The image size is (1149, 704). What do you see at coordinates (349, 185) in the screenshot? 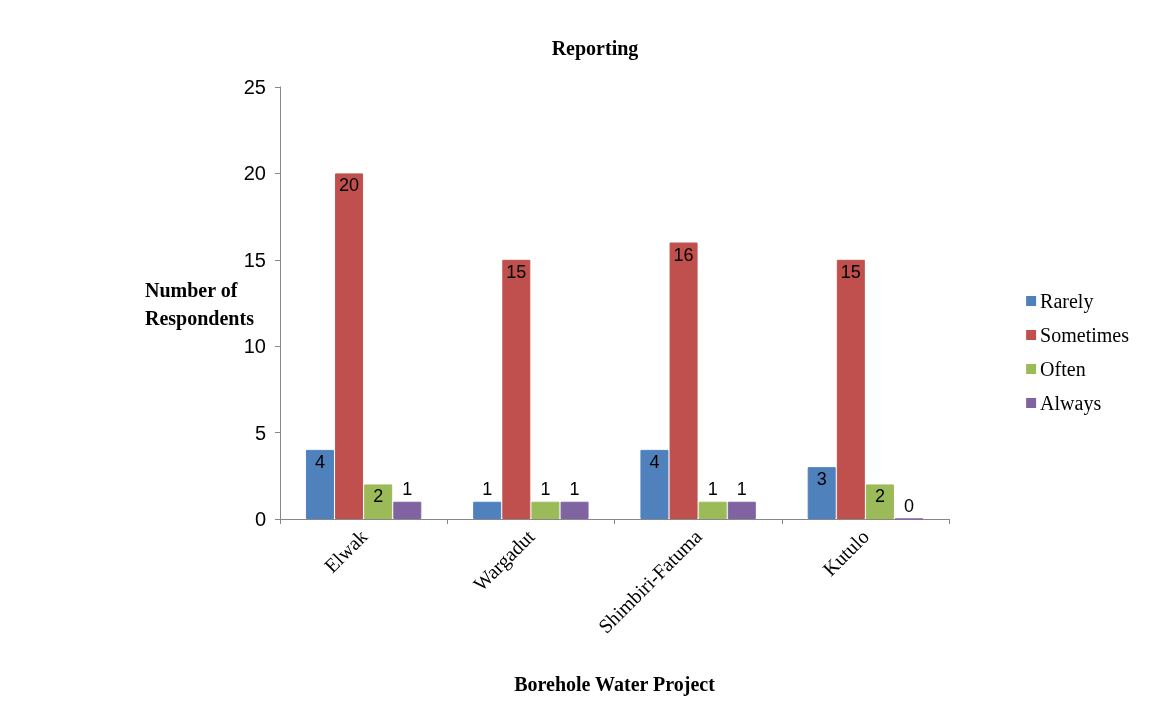
I see `data-label: 20` at bounding box center [349, 185].